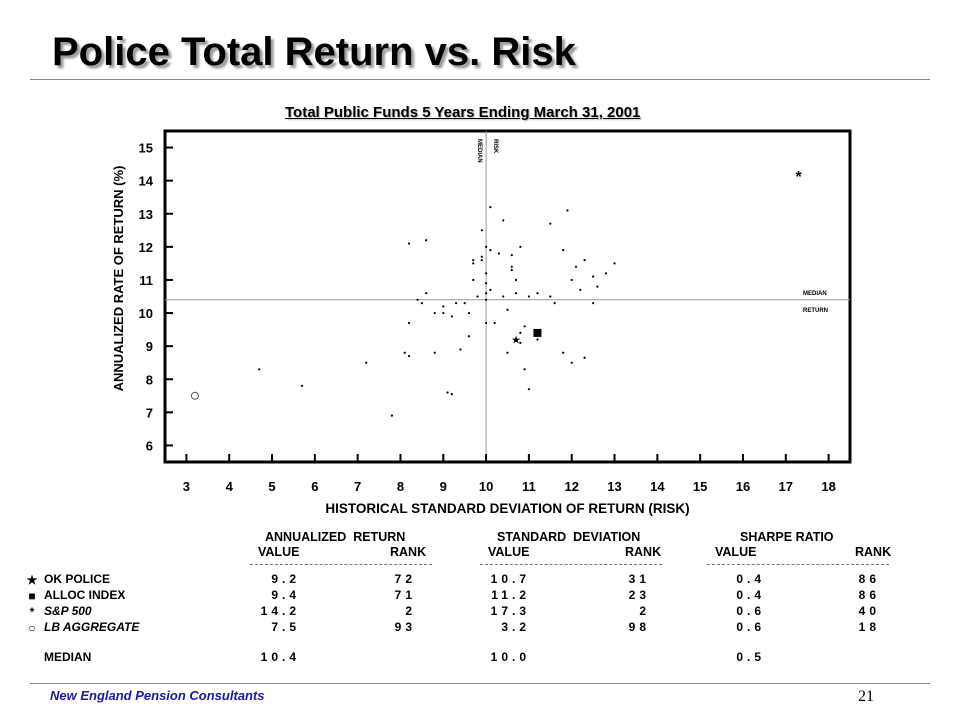  What do you see at coordinates (815, 294) in the screenshot?
I see `median-return-label: MEDIAN` at bounding box center [815, 294].